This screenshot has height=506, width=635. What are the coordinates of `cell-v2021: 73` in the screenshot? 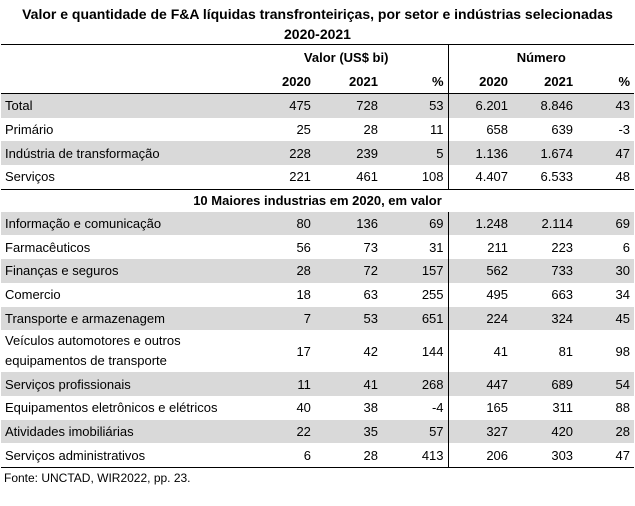 It's located at (370, 247).